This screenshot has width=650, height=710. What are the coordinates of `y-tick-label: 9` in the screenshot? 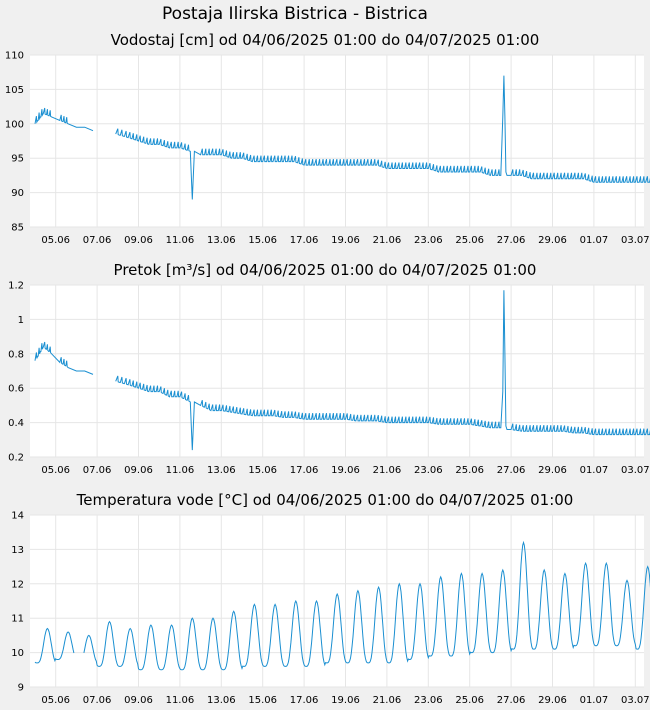 It's located at (21, 688).